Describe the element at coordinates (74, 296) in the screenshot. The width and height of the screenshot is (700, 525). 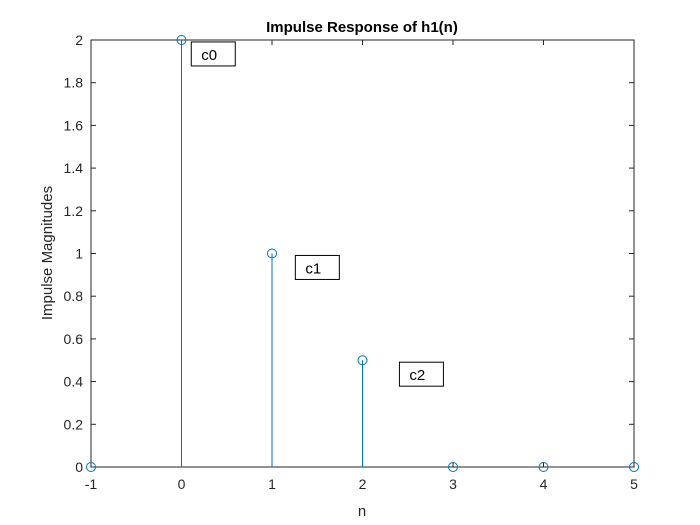
I see `y-tick-label: 0.8` at that location.